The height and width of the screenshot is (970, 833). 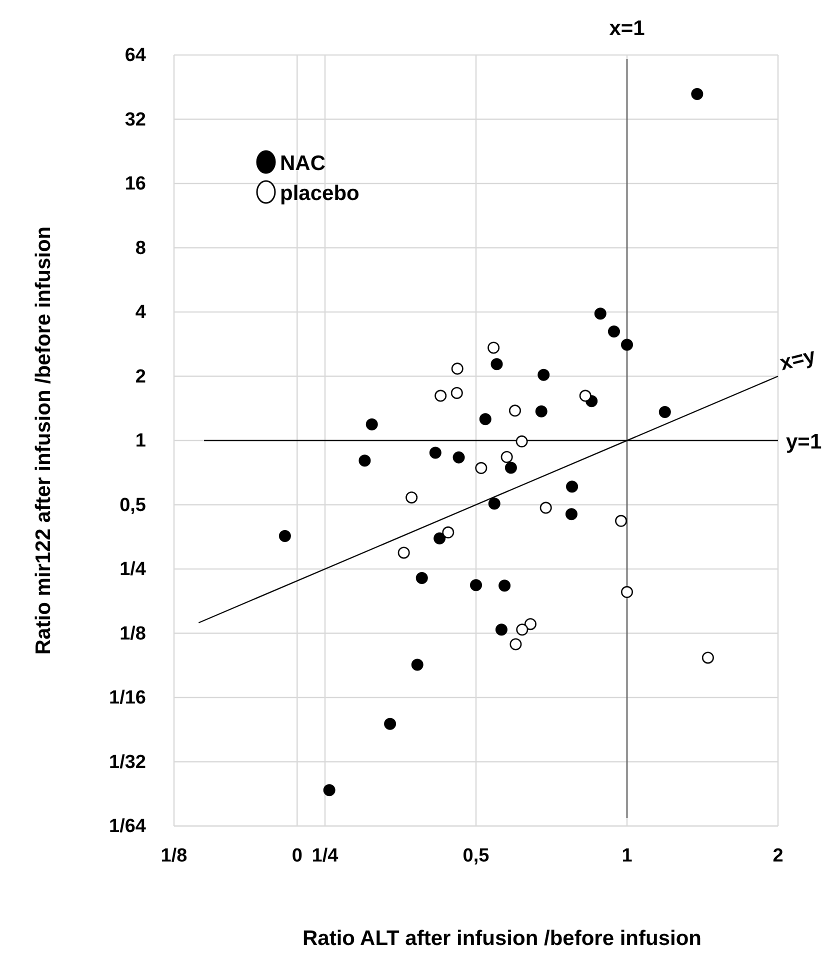 What do you see at coordinates (325, 855) in the screenshot?
I see `x-tick-label: 1/4` at bounding box center [325, 855].